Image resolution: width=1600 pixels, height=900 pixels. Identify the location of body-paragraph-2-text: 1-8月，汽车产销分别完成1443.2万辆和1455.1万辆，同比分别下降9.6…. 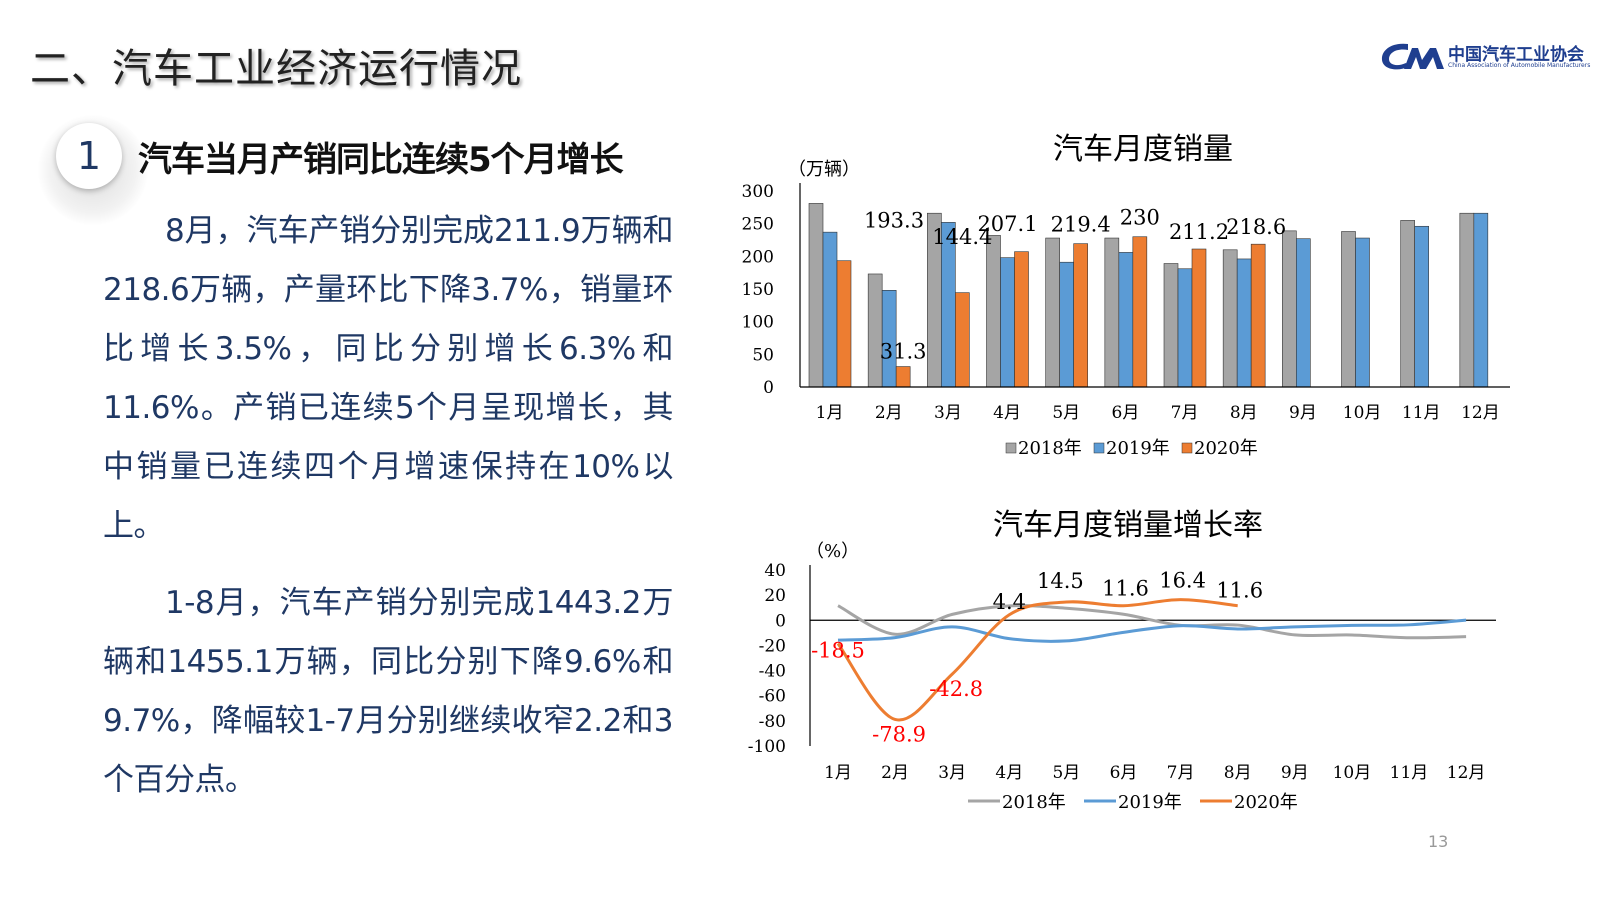
(388, 691).